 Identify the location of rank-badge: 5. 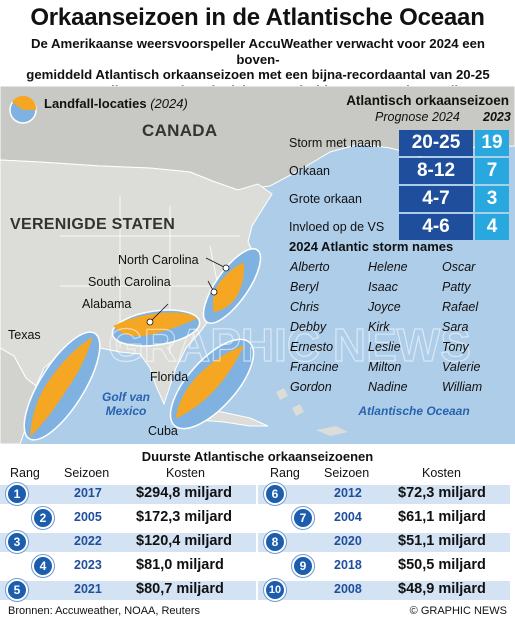
(17, 590).